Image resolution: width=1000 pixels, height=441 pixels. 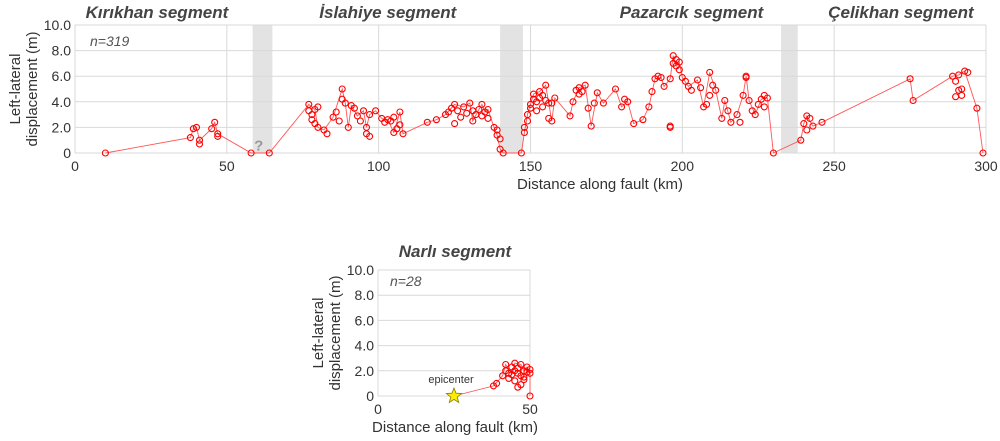 I want to click on x-tick-label: 250, so click(x=834, y=166).